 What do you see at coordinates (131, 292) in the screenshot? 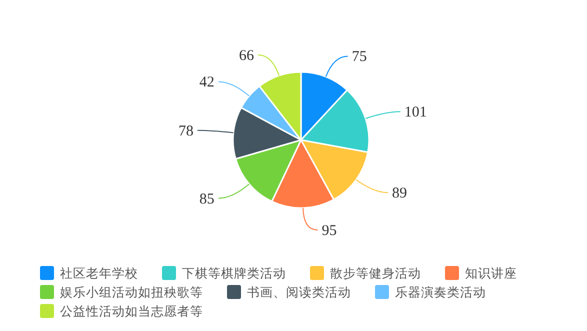
I see `legend-label: 娱乐小组活动如扭秧歌等` at bounding box center [131, 292].